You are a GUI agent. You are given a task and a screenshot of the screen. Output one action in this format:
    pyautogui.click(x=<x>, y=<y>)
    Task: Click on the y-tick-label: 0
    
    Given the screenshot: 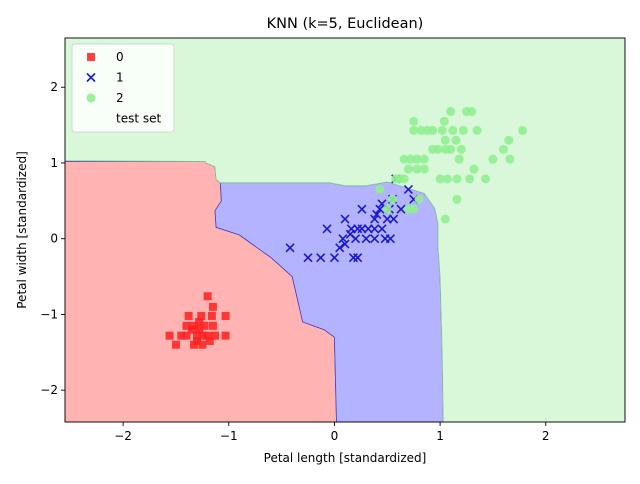 What is the action you would take?
    pyautogui.click(x=54, y=239)
    